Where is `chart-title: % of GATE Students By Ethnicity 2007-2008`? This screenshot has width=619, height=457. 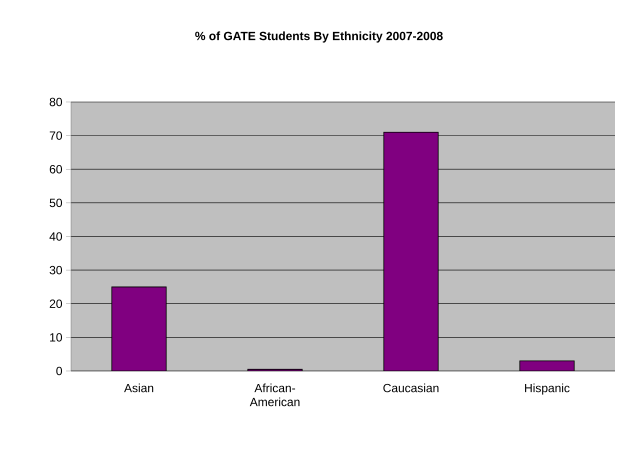
chart-title: % of GATE Students By Ethnicity 2007-2008 is located at coordinates (319, 37).